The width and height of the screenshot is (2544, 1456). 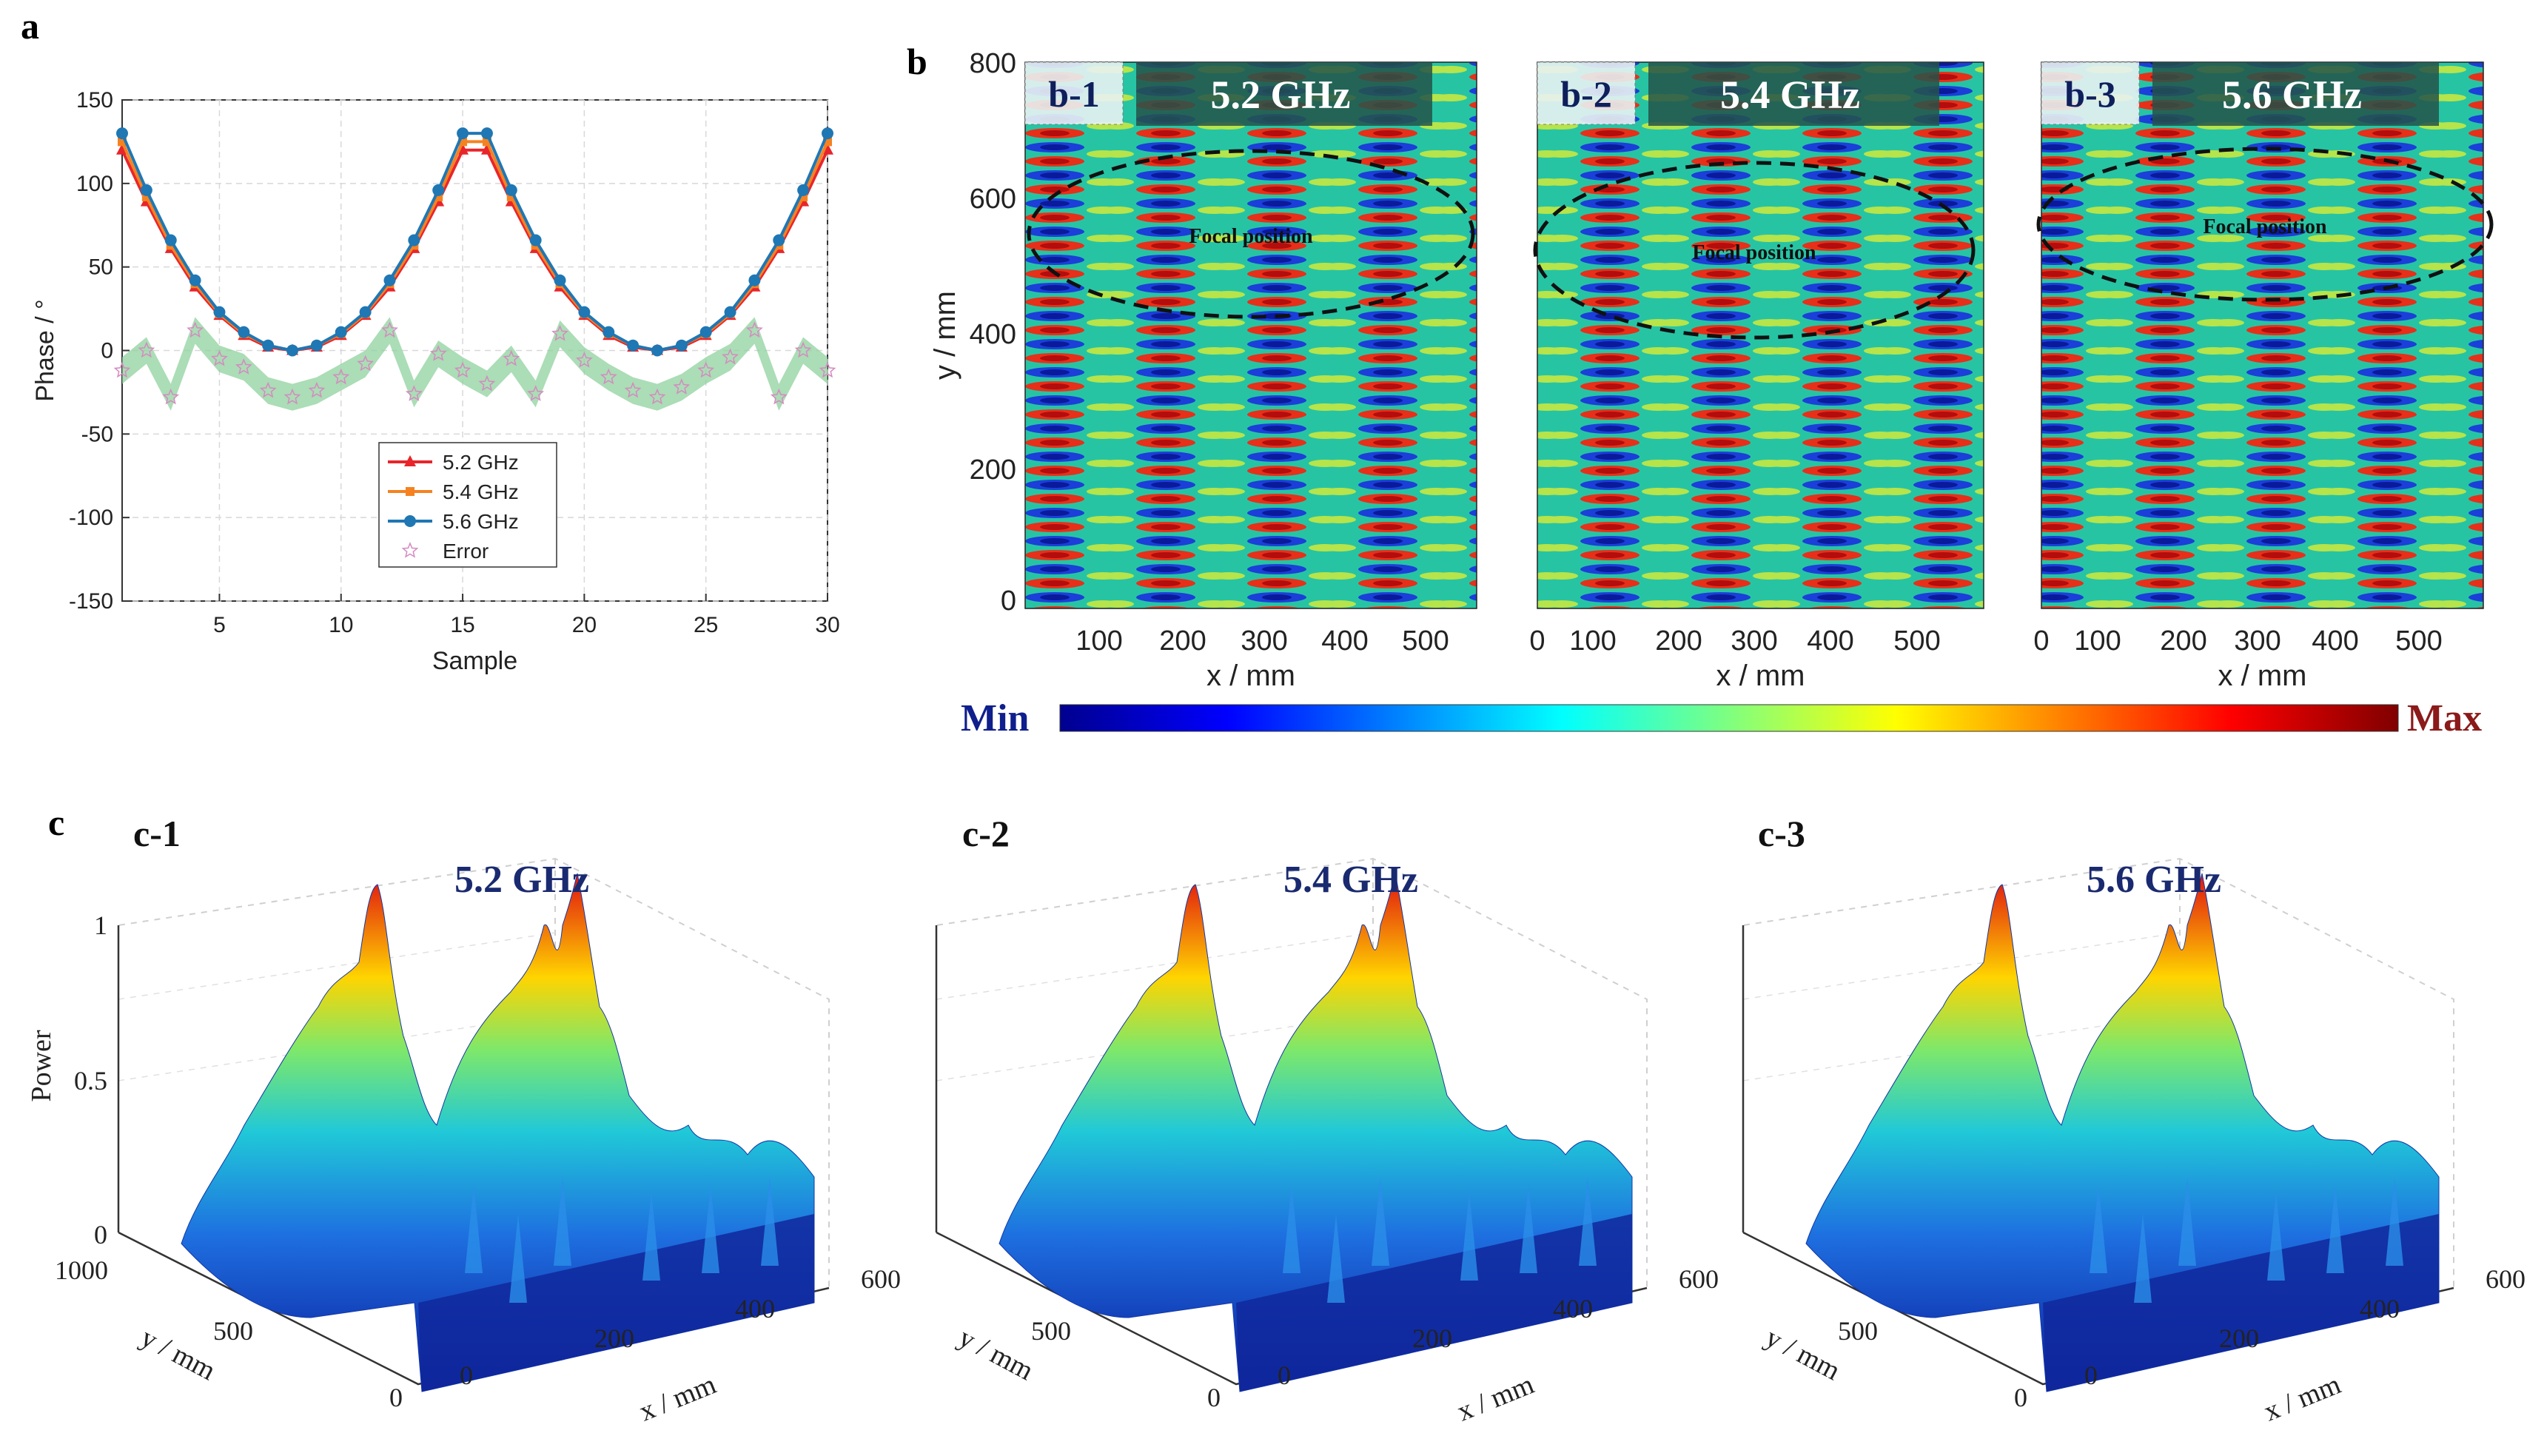 I want to click on surface-tag: c-2, so click(x=986, y=833).